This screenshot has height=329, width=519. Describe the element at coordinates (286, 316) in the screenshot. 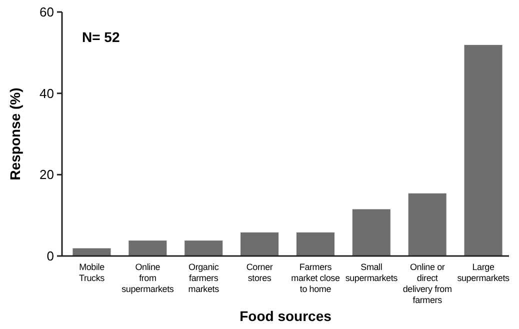

I see `x-axis-title: Food sources` at that location.